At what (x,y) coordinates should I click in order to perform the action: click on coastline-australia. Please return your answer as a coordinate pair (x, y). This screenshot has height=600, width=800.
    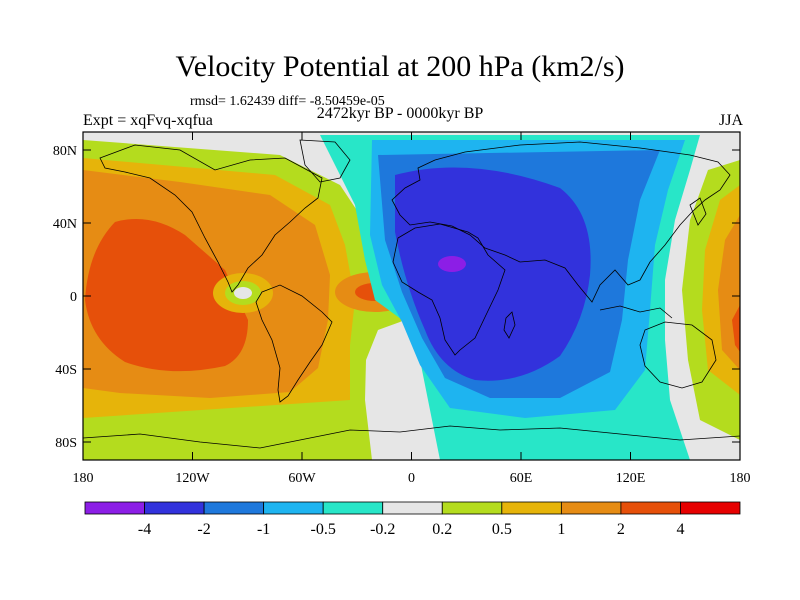
    Looking at the image, I should click on (678, 355).